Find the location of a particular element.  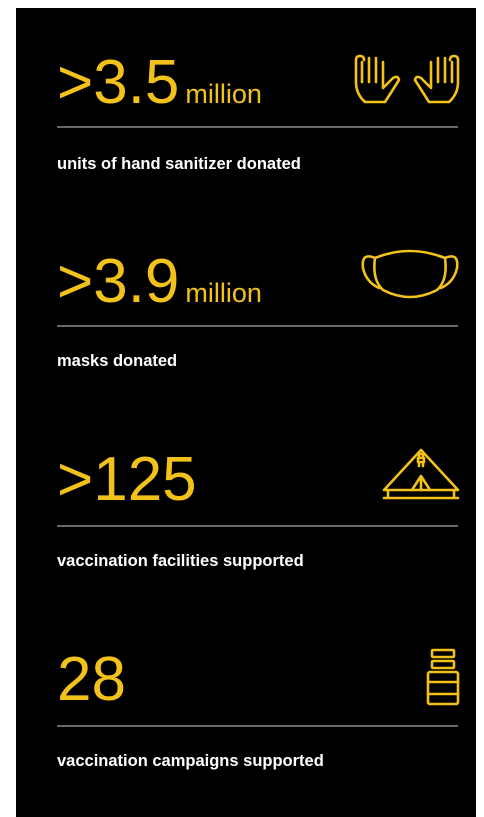

stat-value: >125 is located at coordinates (127, 479).